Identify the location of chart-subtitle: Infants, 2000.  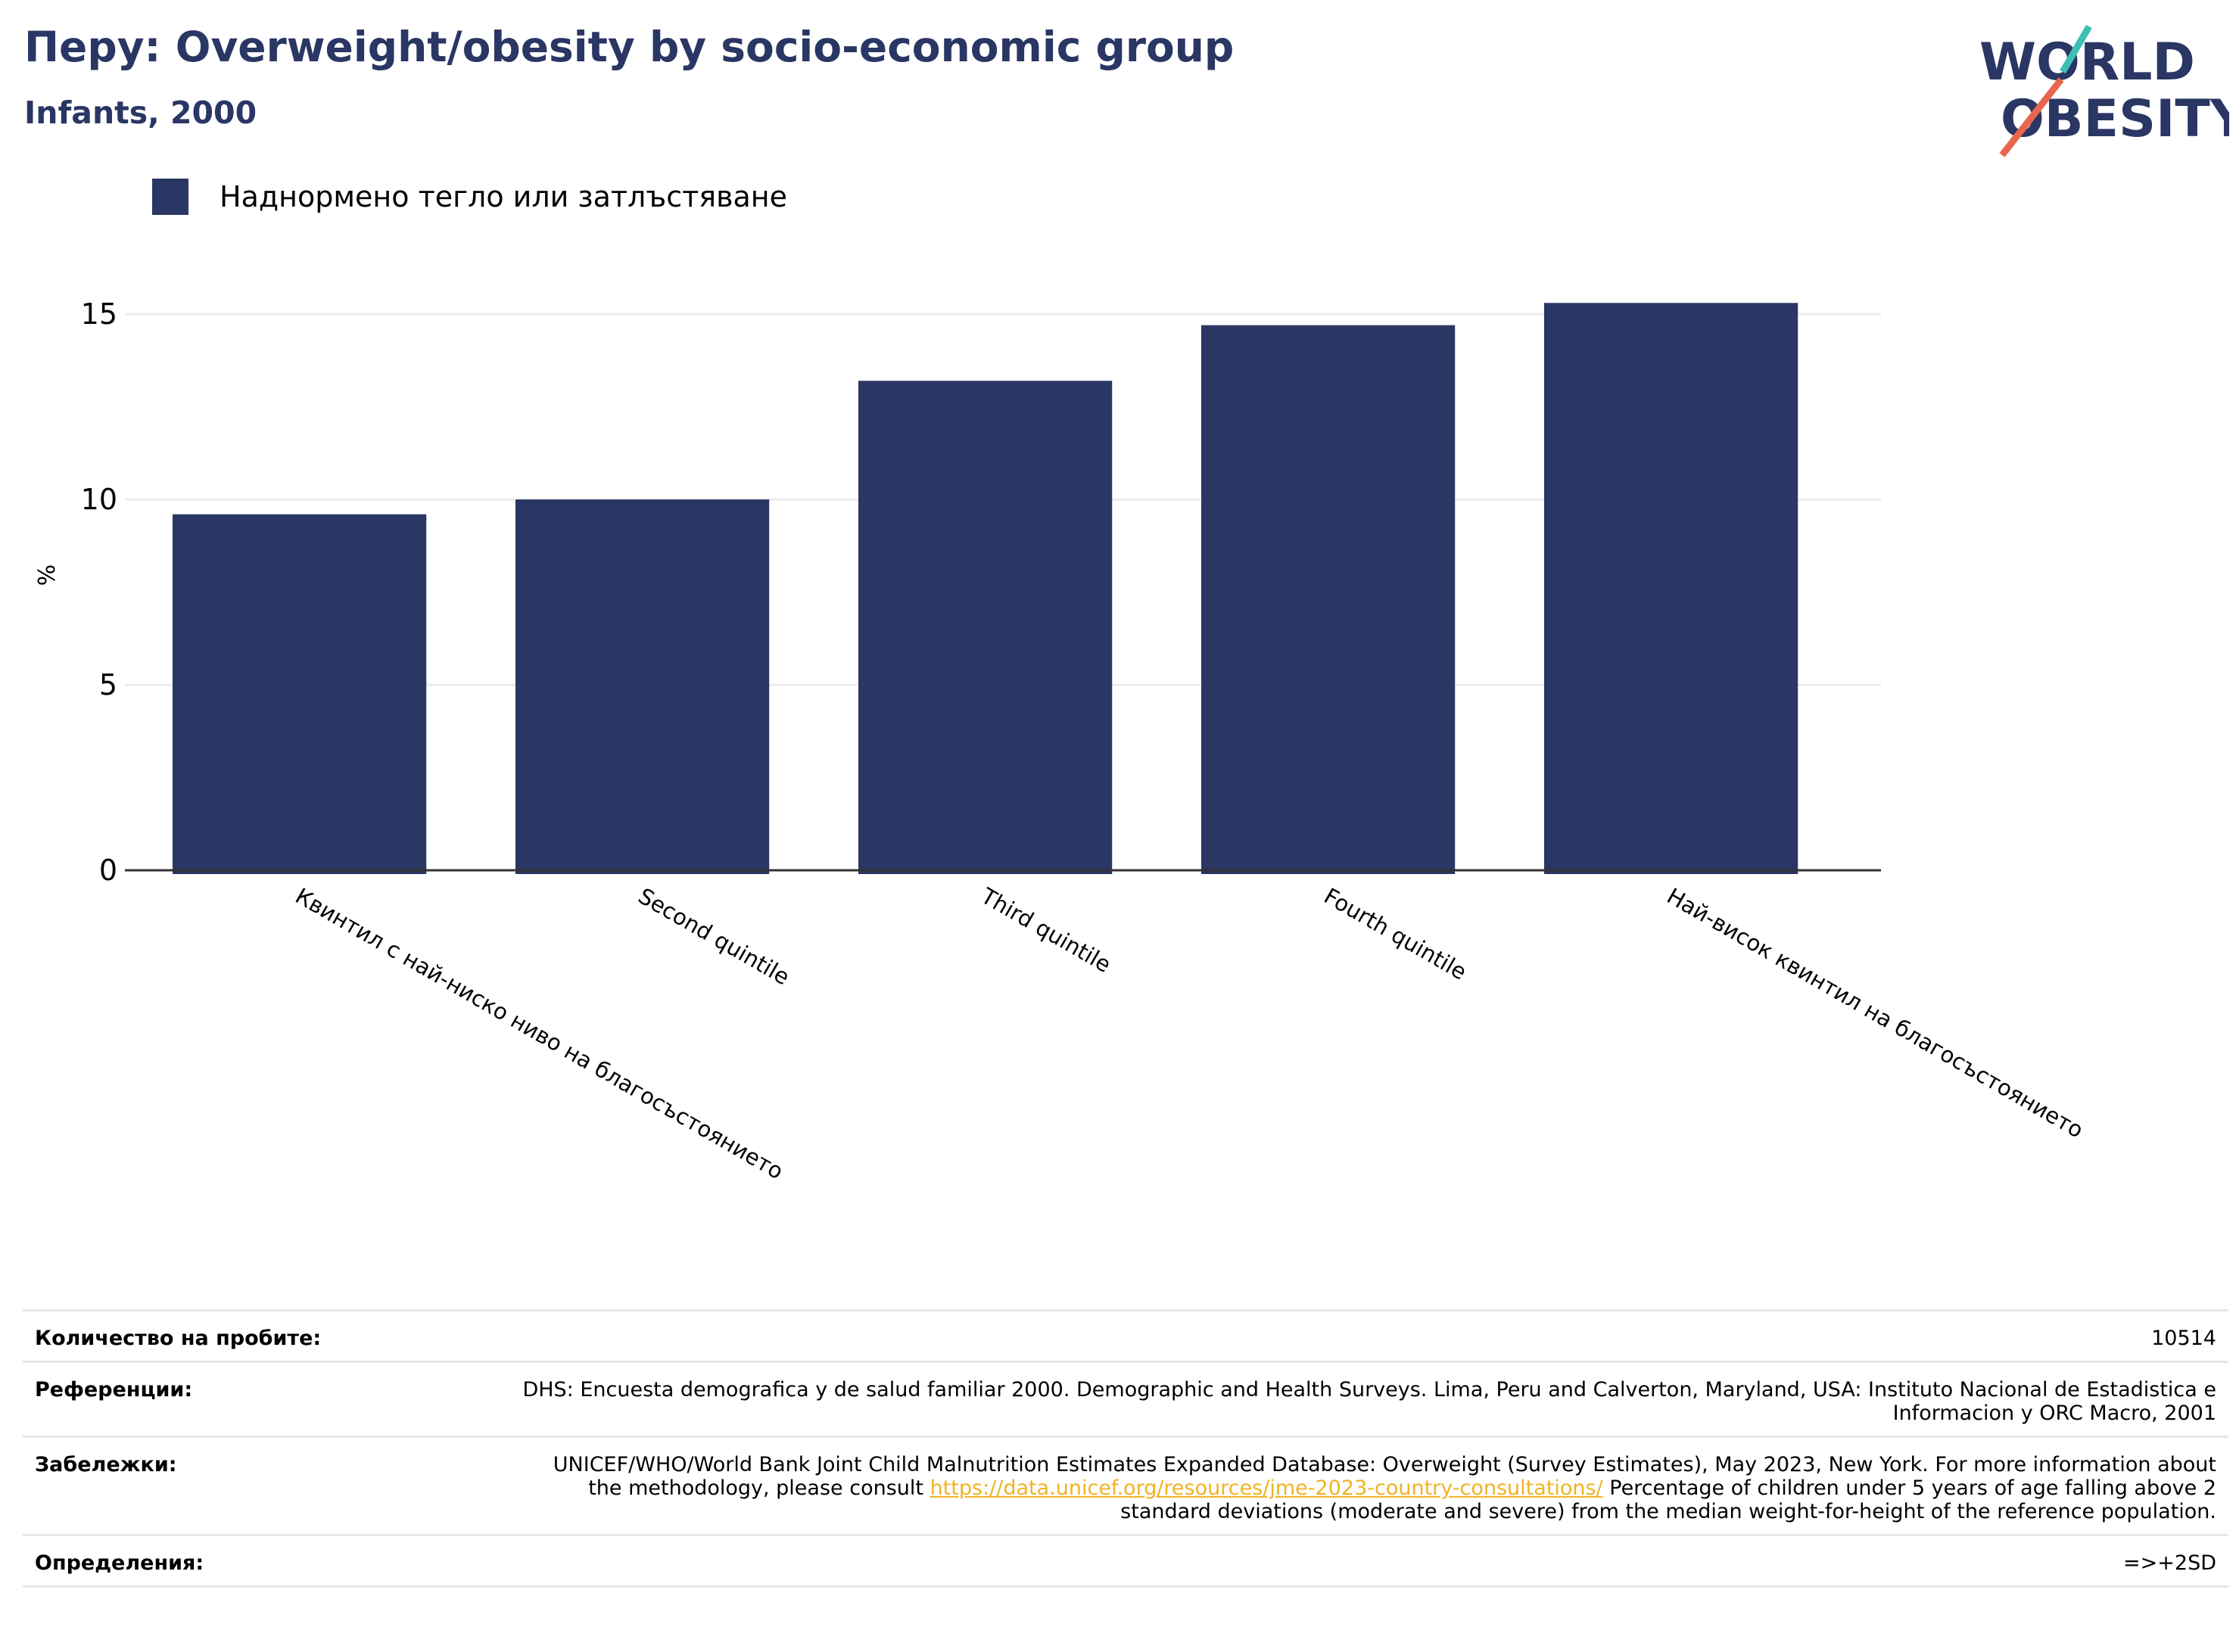
(141, 113).